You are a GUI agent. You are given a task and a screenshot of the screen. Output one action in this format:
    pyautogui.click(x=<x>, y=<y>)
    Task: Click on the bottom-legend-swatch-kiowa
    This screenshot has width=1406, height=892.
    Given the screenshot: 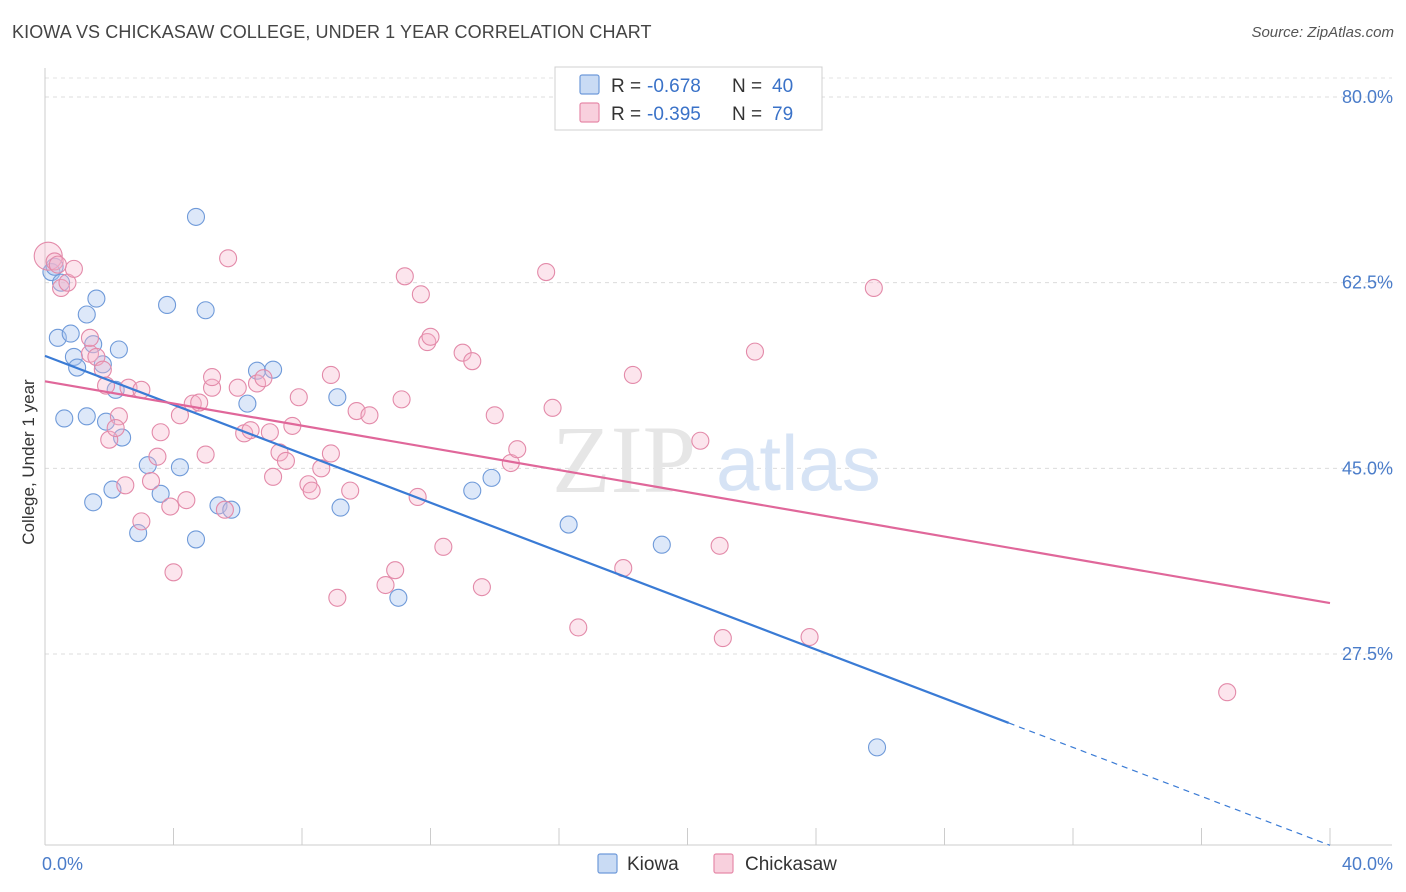 What is the action you would take?
    pyautogui.click(x=607, y=863)
    